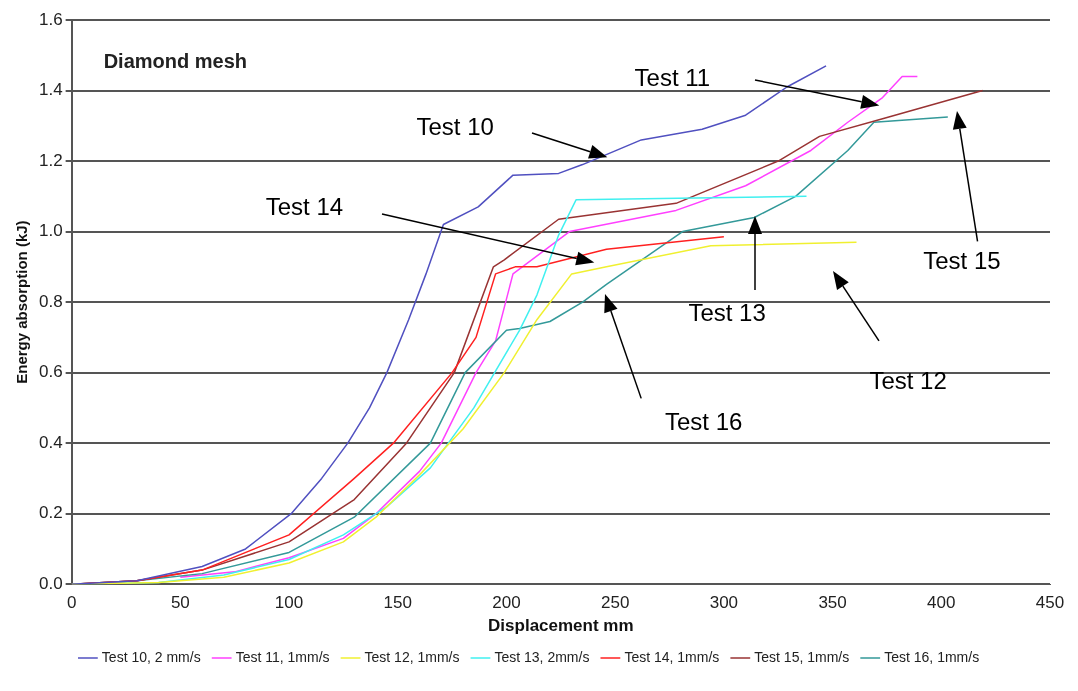 This screenshot has width=1078, height=691. Describe the element at coordinates (22, 302) in the screenshot. I see `y-axis-title: Energy absorption (kJ)` at that location.